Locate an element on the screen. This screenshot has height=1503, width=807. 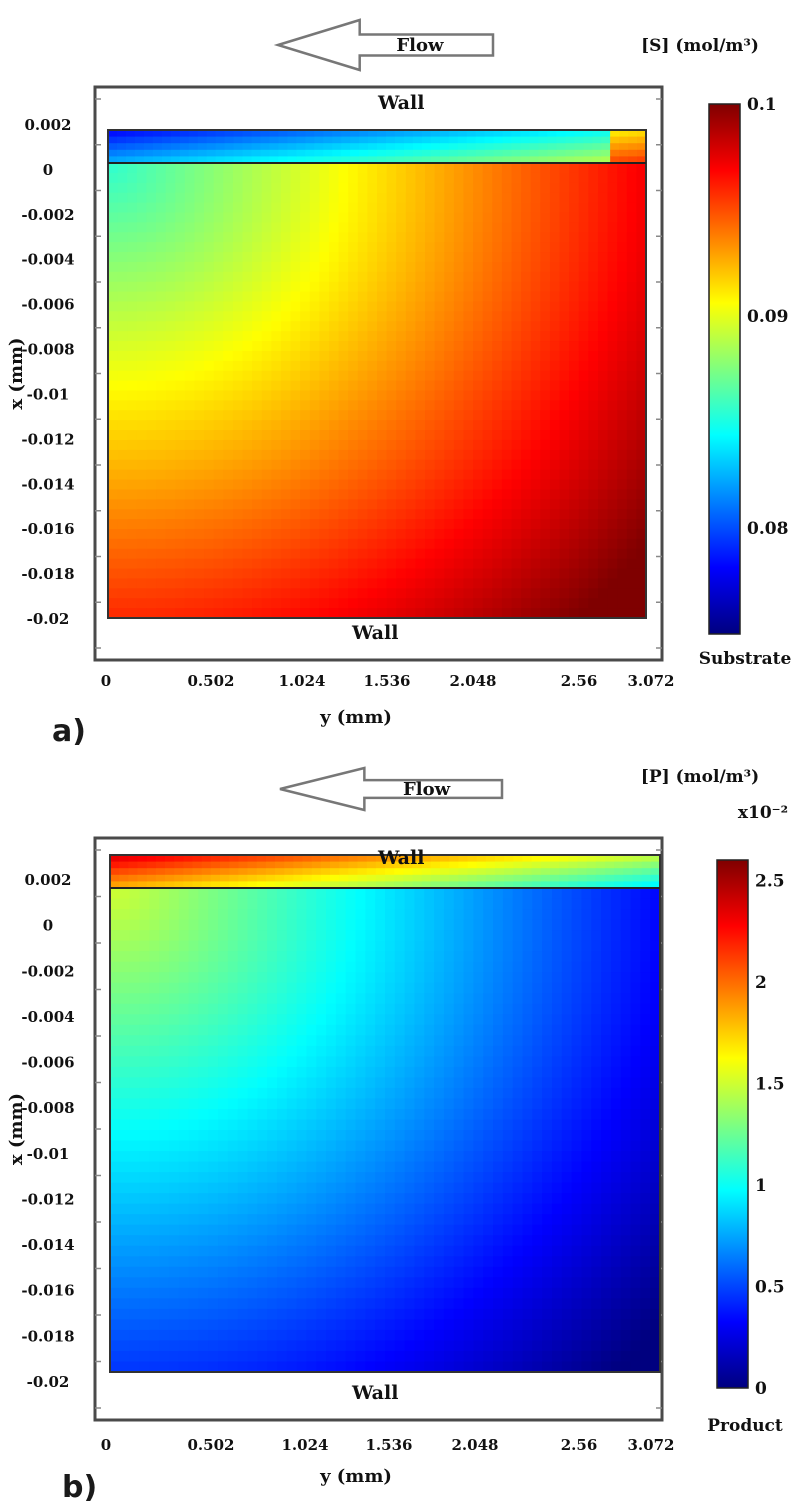
x-tick-label: 2.048 is located at coordinates (473, 681).